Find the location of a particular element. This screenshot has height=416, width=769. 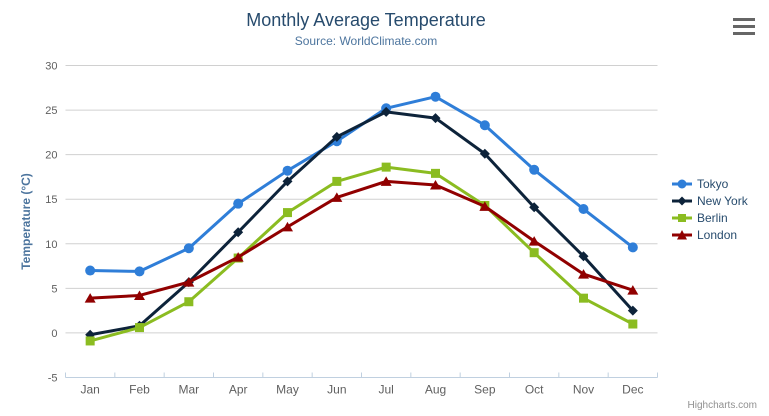

x-axis-label: Apr is located at coordinates (238, 390).